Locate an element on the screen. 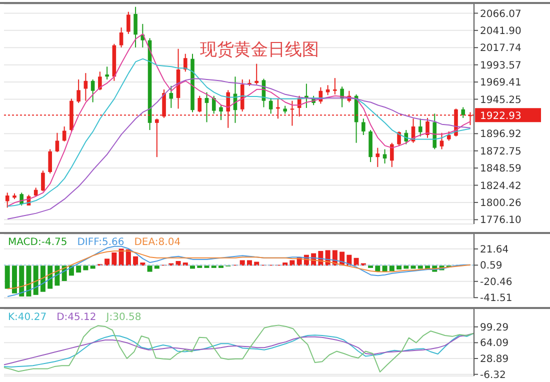 This screenshot has height=382, width=550. y-tick-label: 2041.90 is located at coordinates (501, 31).